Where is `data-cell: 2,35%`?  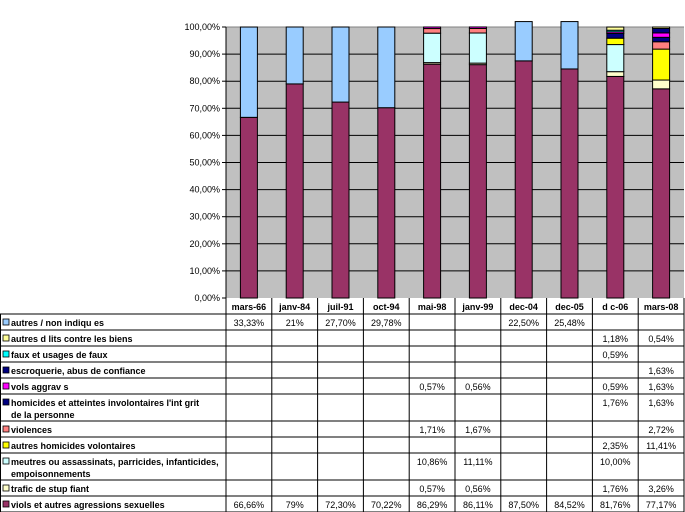
data-cell: 2,35% is located at coordinates (616, 446).